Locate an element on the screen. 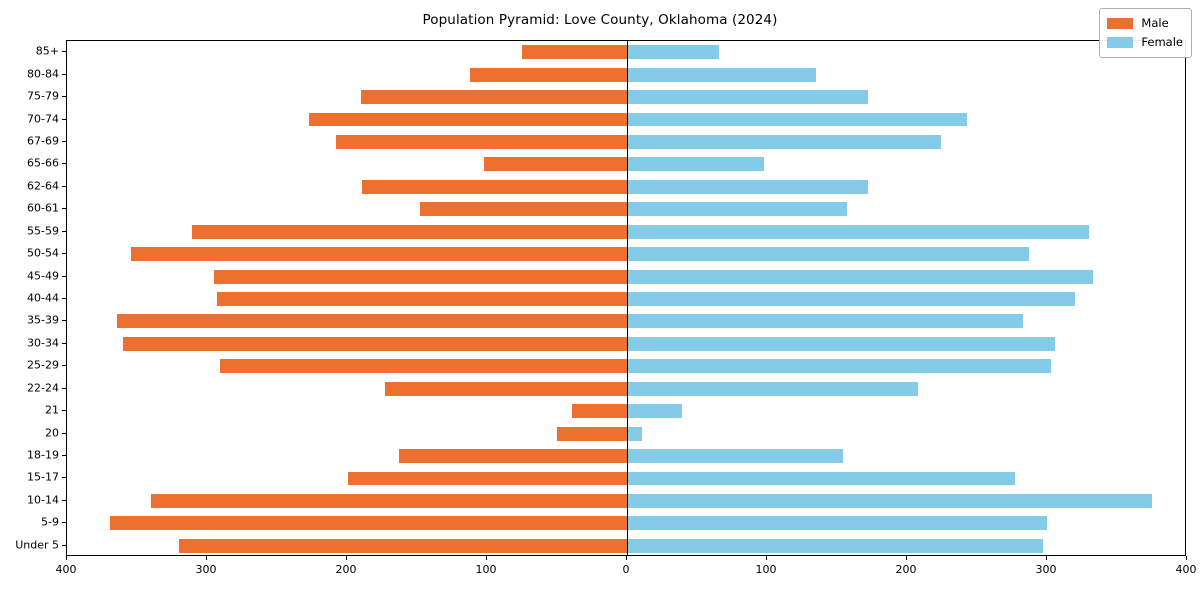  y-tick-label-75-79: 75-79 is located at coordinates (43, 96).